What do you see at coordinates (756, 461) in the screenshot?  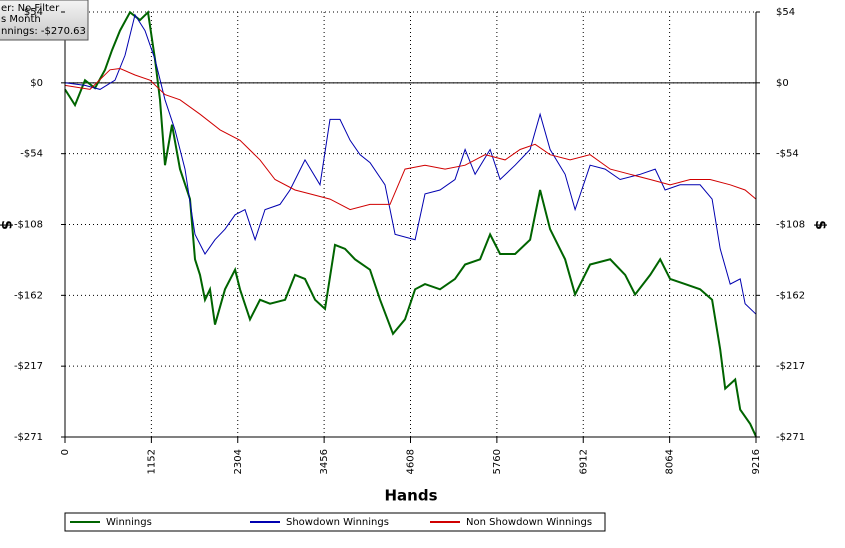 I see `x-tick-label: 9216` at bounding box center [756, 461].